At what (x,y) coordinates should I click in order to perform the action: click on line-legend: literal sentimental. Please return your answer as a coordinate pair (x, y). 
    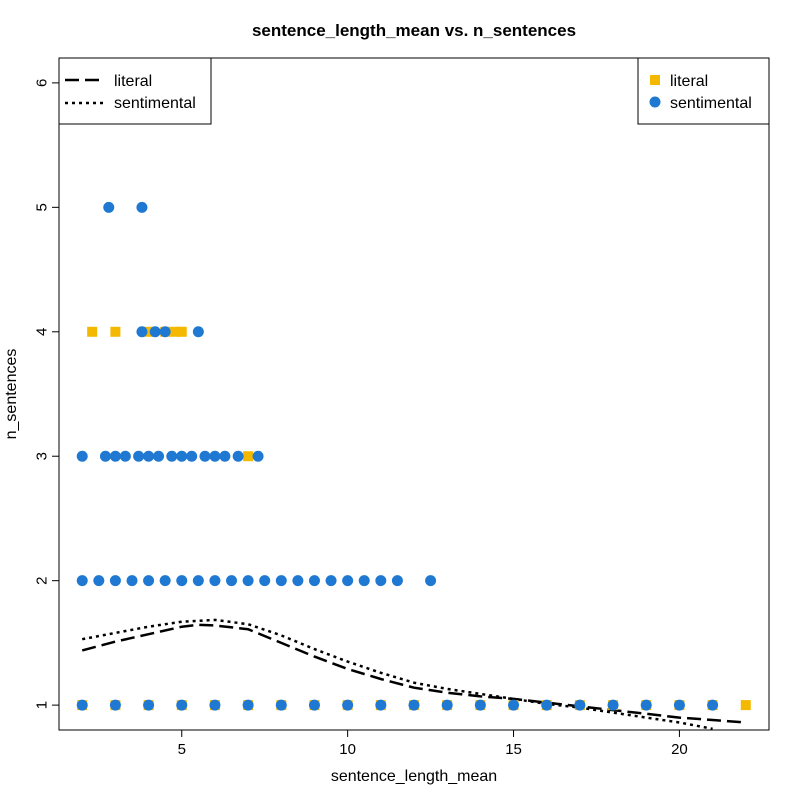
    Looking at the image, I should click on (135, 91).